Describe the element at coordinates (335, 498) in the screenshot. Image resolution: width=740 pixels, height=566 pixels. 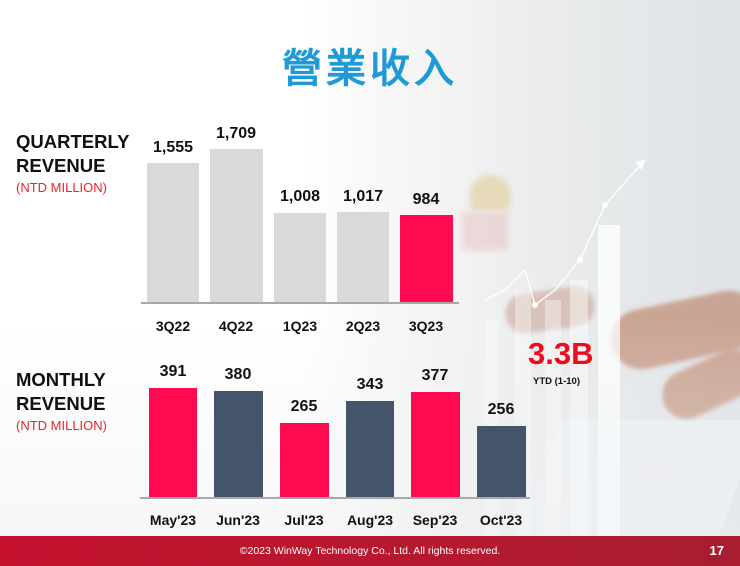
I see `monthly-axis` at that location.